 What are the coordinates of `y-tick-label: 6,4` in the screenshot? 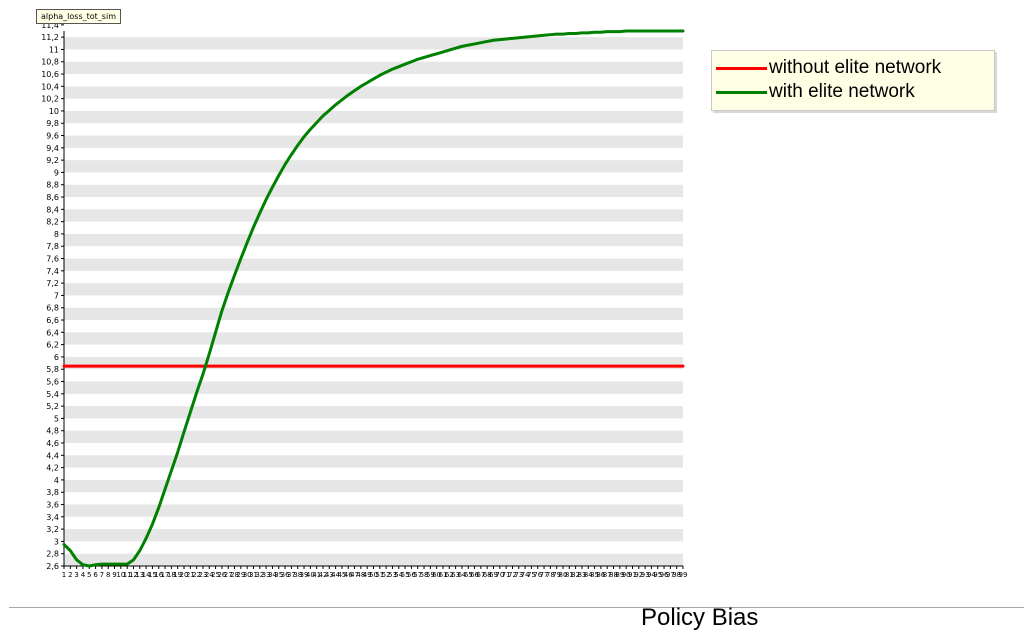 It's located at (52, 332).